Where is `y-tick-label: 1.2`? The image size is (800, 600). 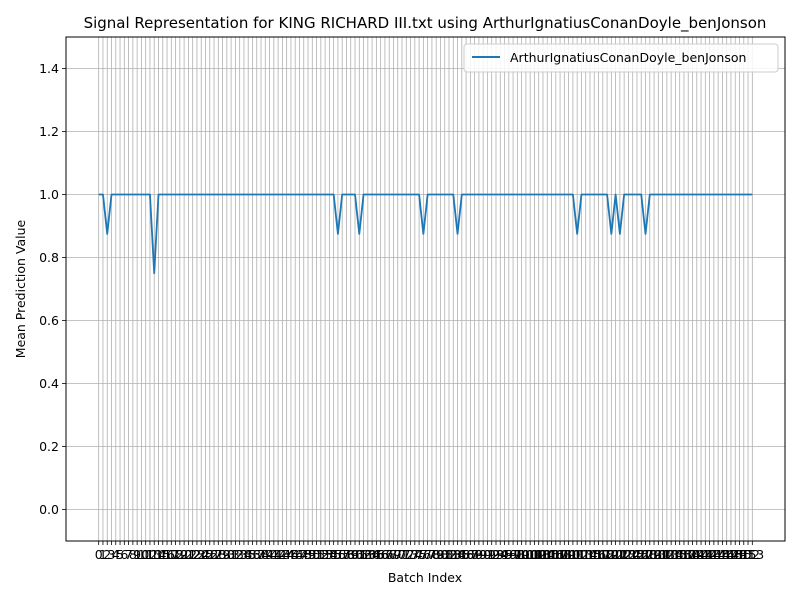
y-tick-label: 1.2 is located at coordinates (49, 131).